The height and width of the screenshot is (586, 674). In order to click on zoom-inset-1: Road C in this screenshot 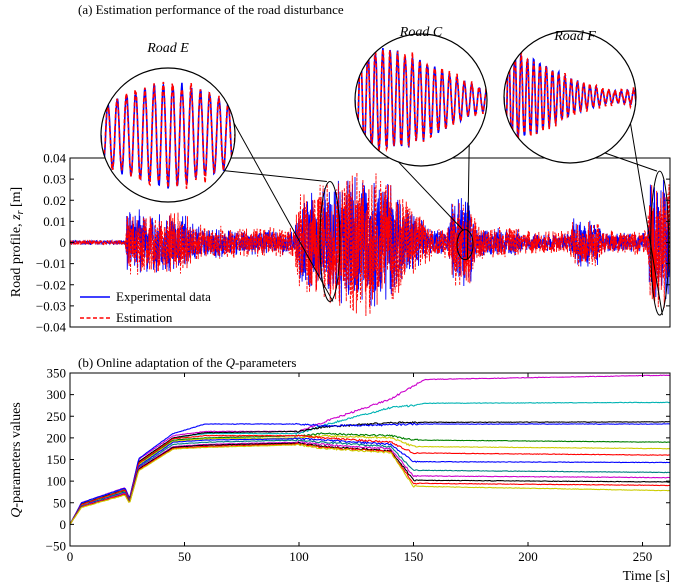, I will do `click(421, 143)`.